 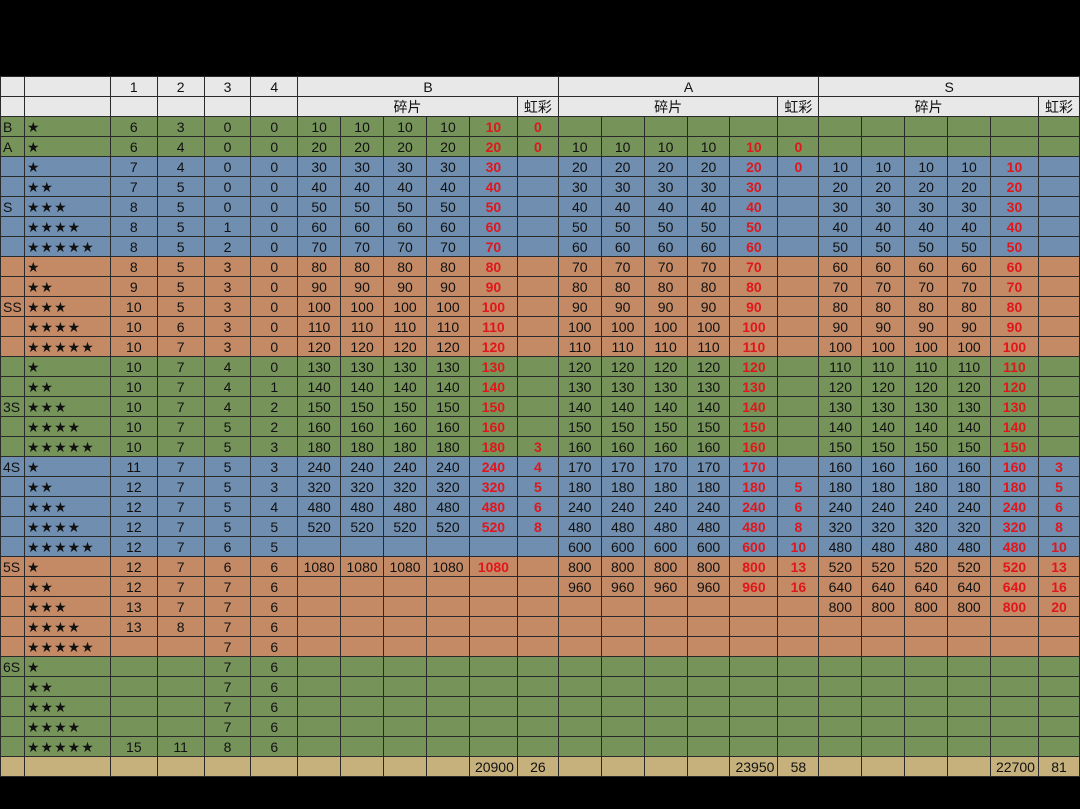 What do you see at coordinates (840, 486) in the screenshot?
I see `shard-cell: 180` at bounding box center [840, 486].